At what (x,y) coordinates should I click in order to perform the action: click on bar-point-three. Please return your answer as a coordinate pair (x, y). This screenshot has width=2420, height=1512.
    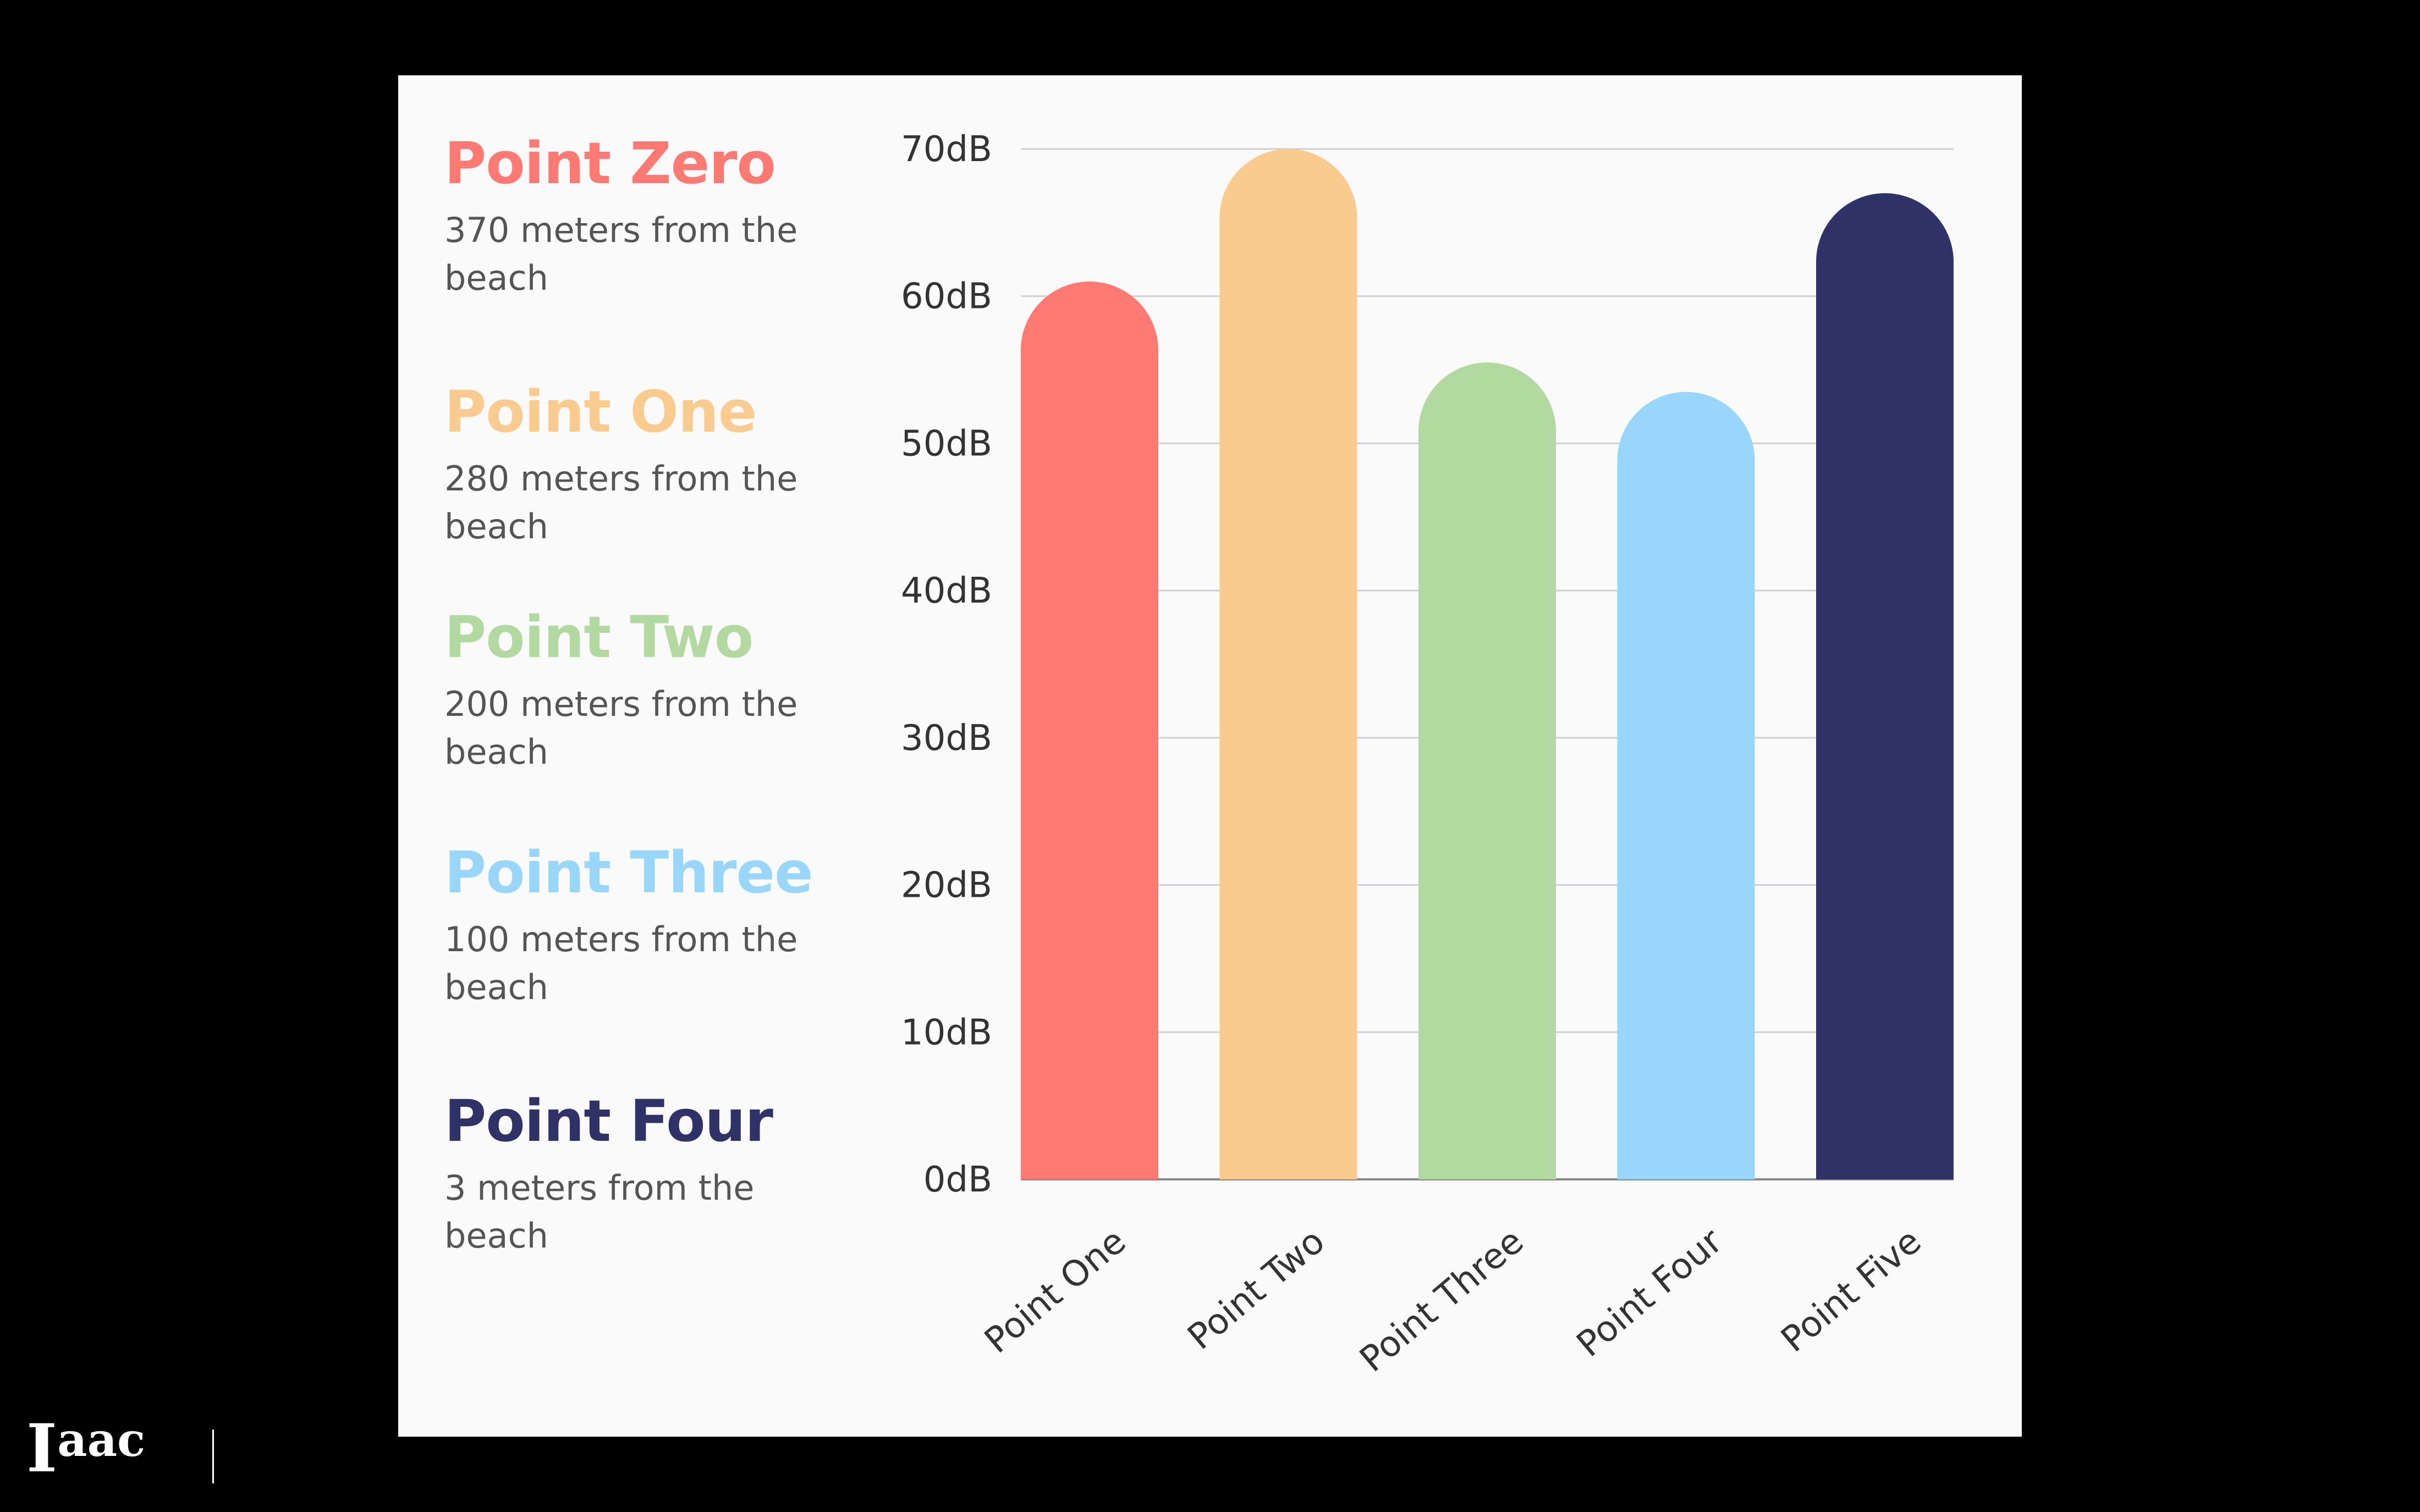
    Looking at the image, I should click on (1487, 771).